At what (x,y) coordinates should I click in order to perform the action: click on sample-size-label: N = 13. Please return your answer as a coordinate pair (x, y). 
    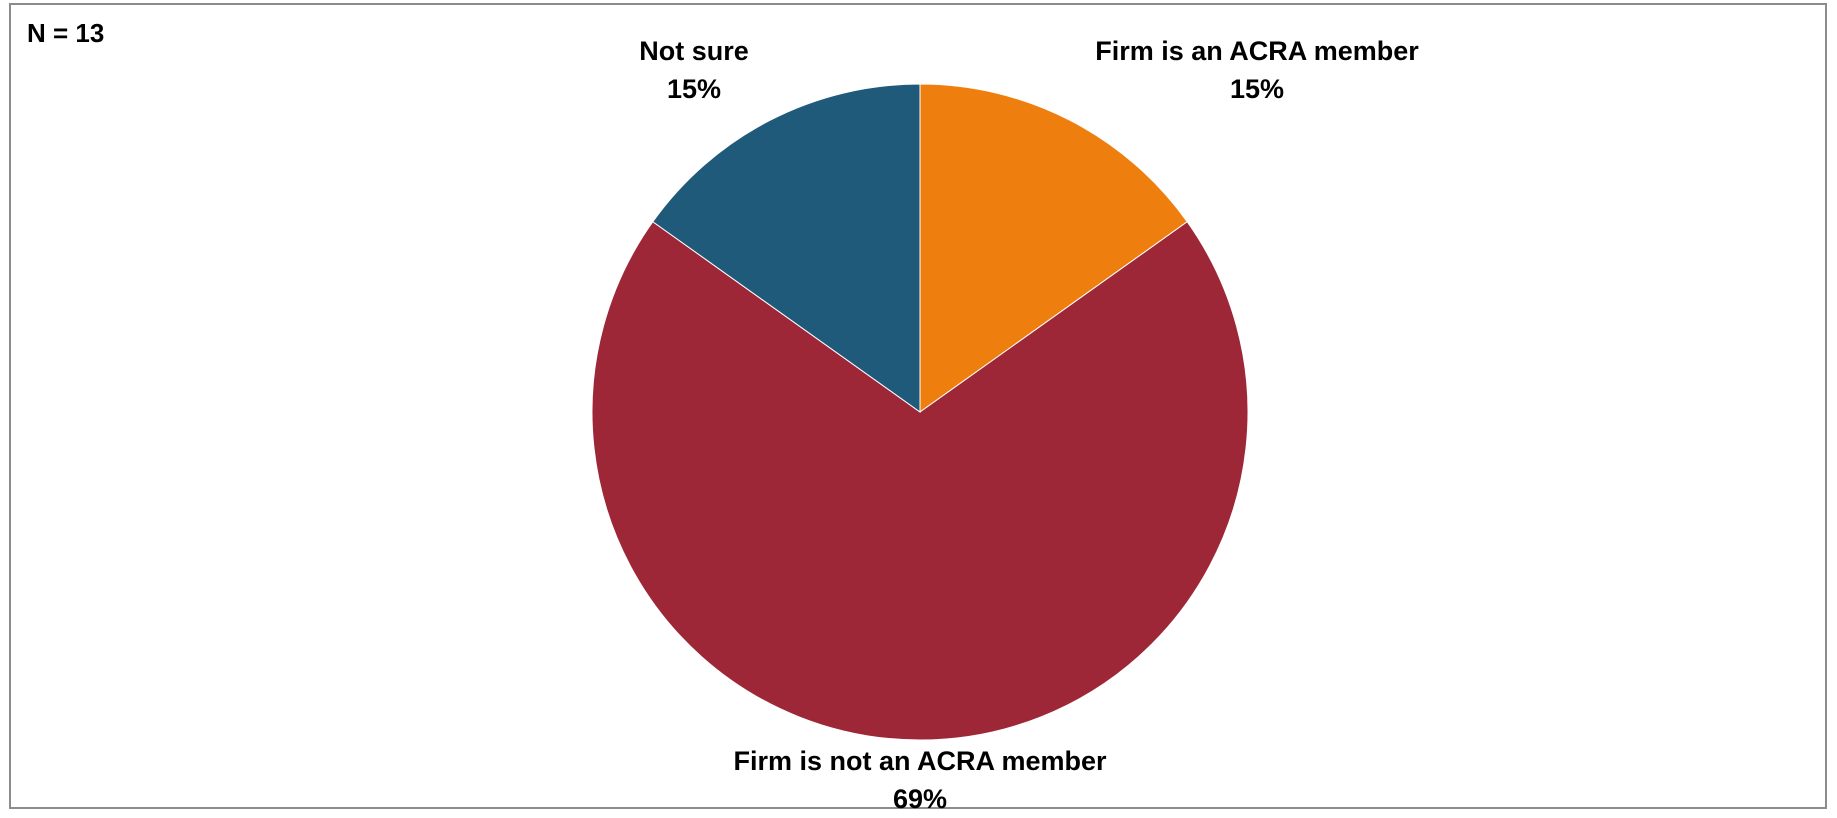
    Looking at the image, I should click on (66, 33).